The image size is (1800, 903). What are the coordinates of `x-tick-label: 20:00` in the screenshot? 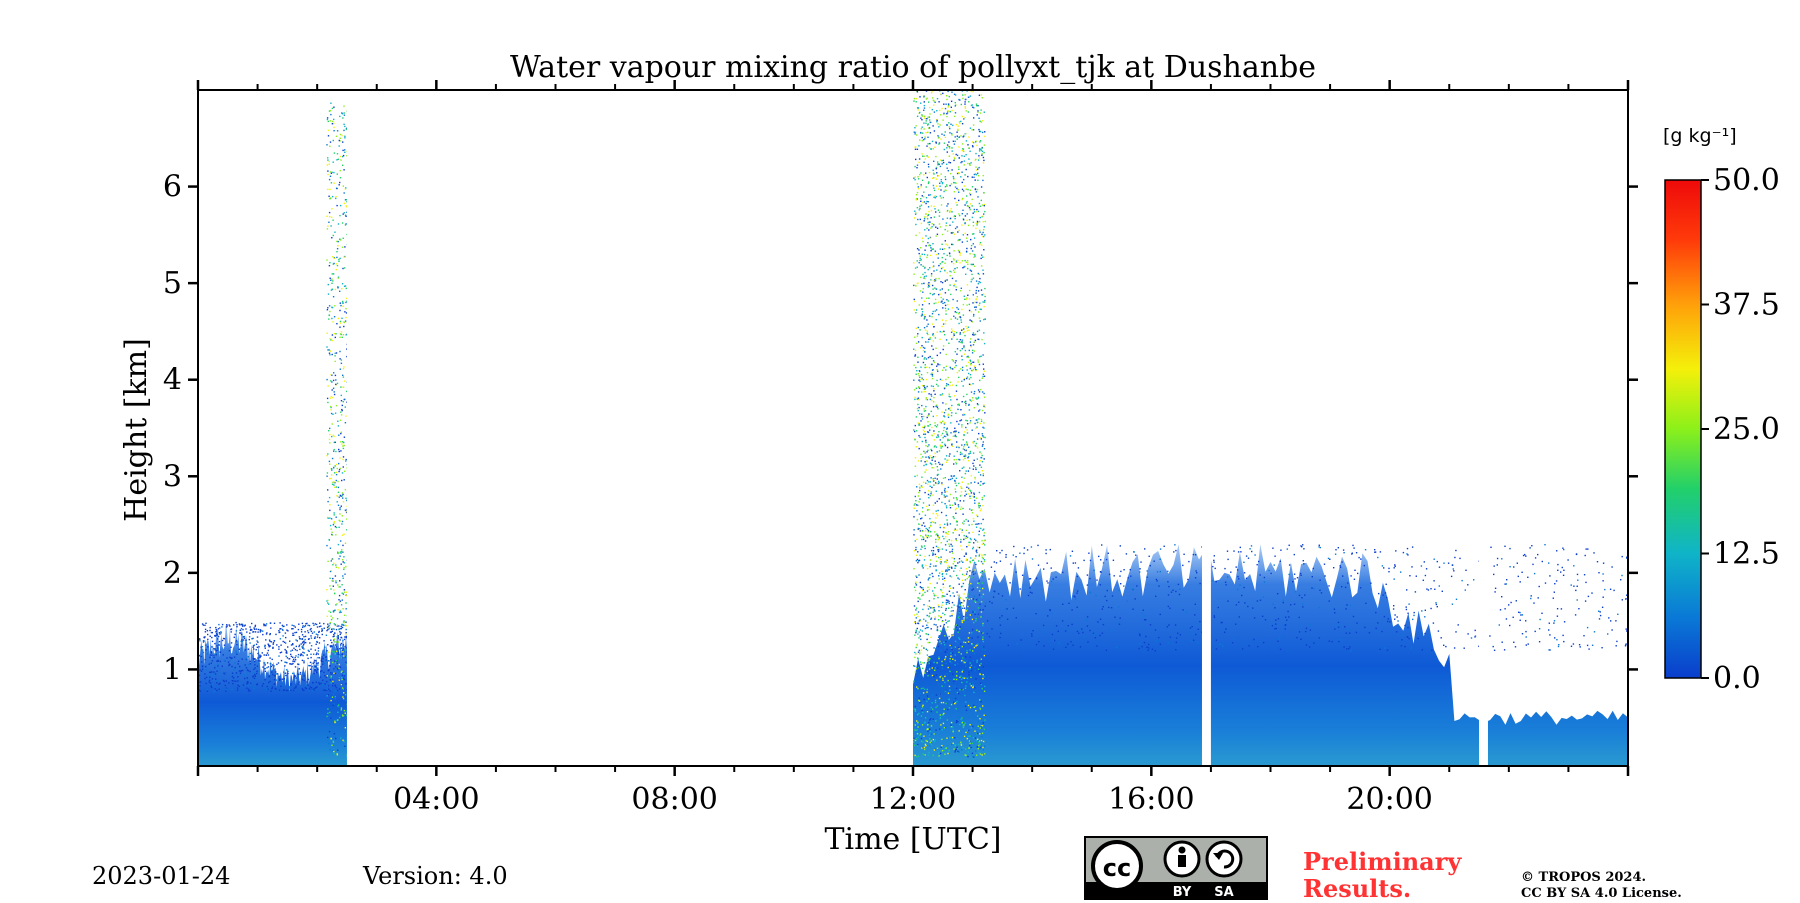 It's located at (1389, 799).